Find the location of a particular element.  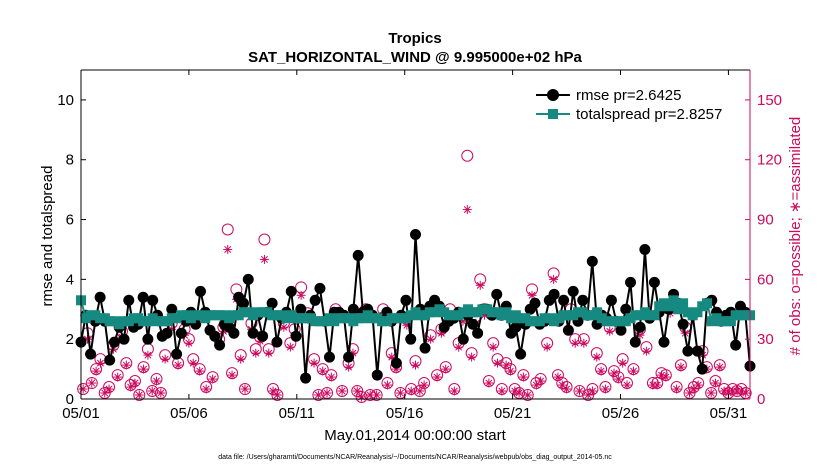

legend-box is located at coordinates (635, 102).